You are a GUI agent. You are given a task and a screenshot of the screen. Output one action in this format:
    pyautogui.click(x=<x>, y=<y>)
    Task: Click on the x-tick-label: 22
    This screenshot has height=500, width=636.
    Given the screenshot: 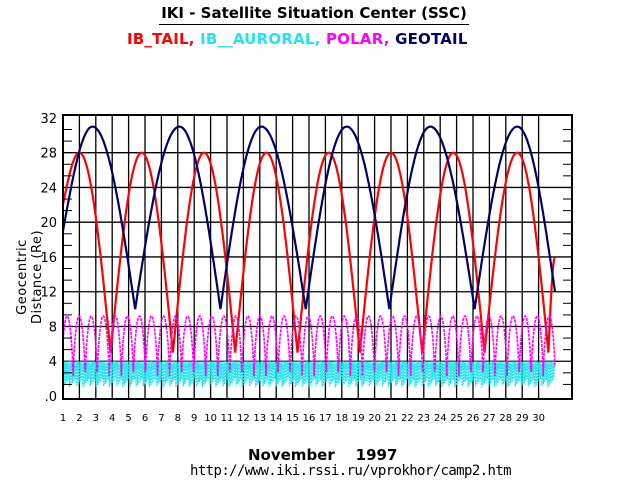 What is the action you would take?
    pyautogui.click(x=407, y=418)
    